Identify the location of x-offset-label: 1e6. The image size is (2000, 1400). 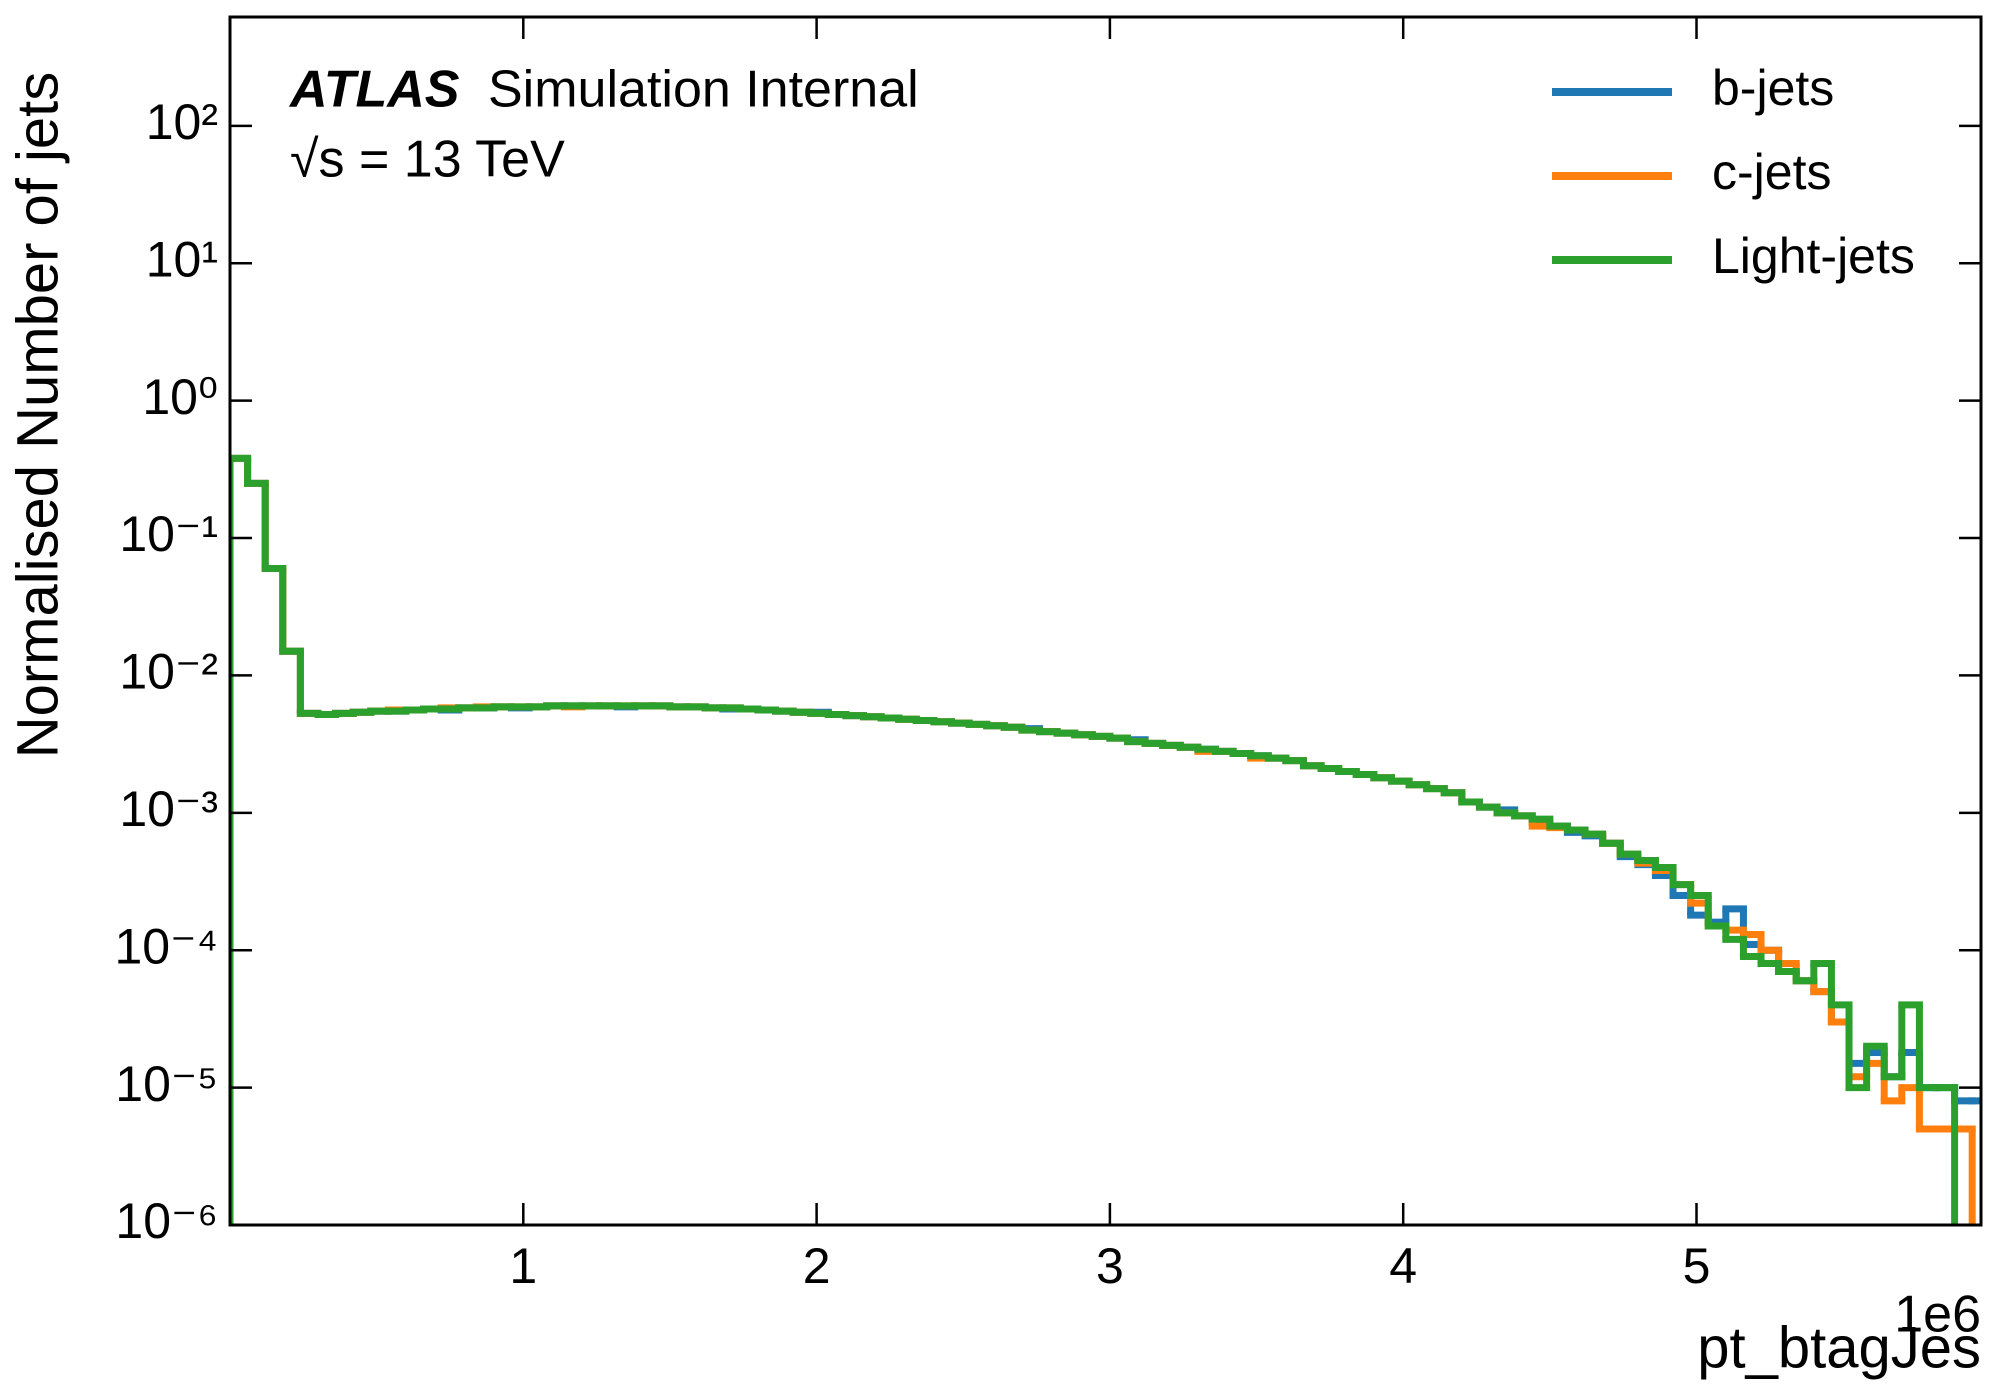
(1937, 1315).